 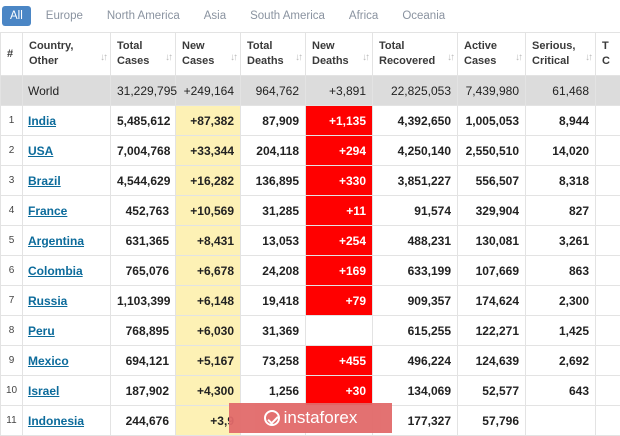 What do you see at coordinates (415, 181) in the screenshot?
I see `cell-total-recovered: 3,851,227` at bounding box center [415, 181].